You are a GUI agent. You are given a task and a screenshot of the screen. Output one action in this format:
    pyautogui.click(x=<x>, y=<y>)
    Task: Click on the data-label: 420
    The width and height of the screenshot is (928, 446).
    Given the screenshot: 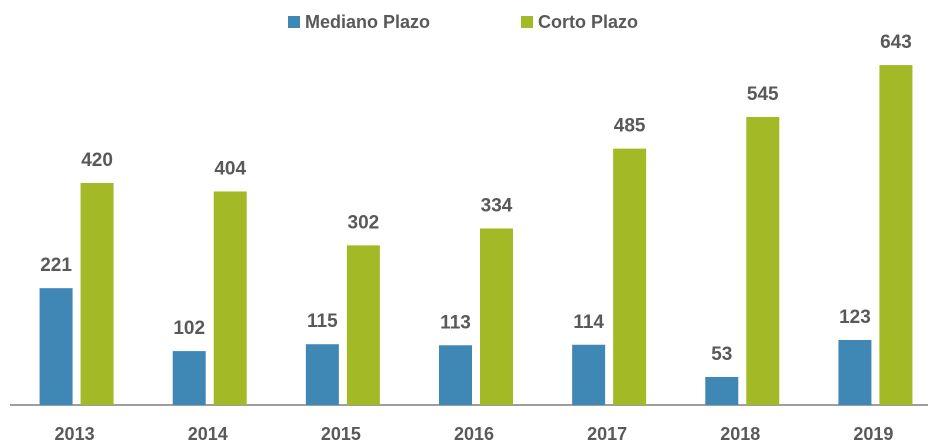 What is the action you would take?
    pyautogui.click(x=97, y=160)
    